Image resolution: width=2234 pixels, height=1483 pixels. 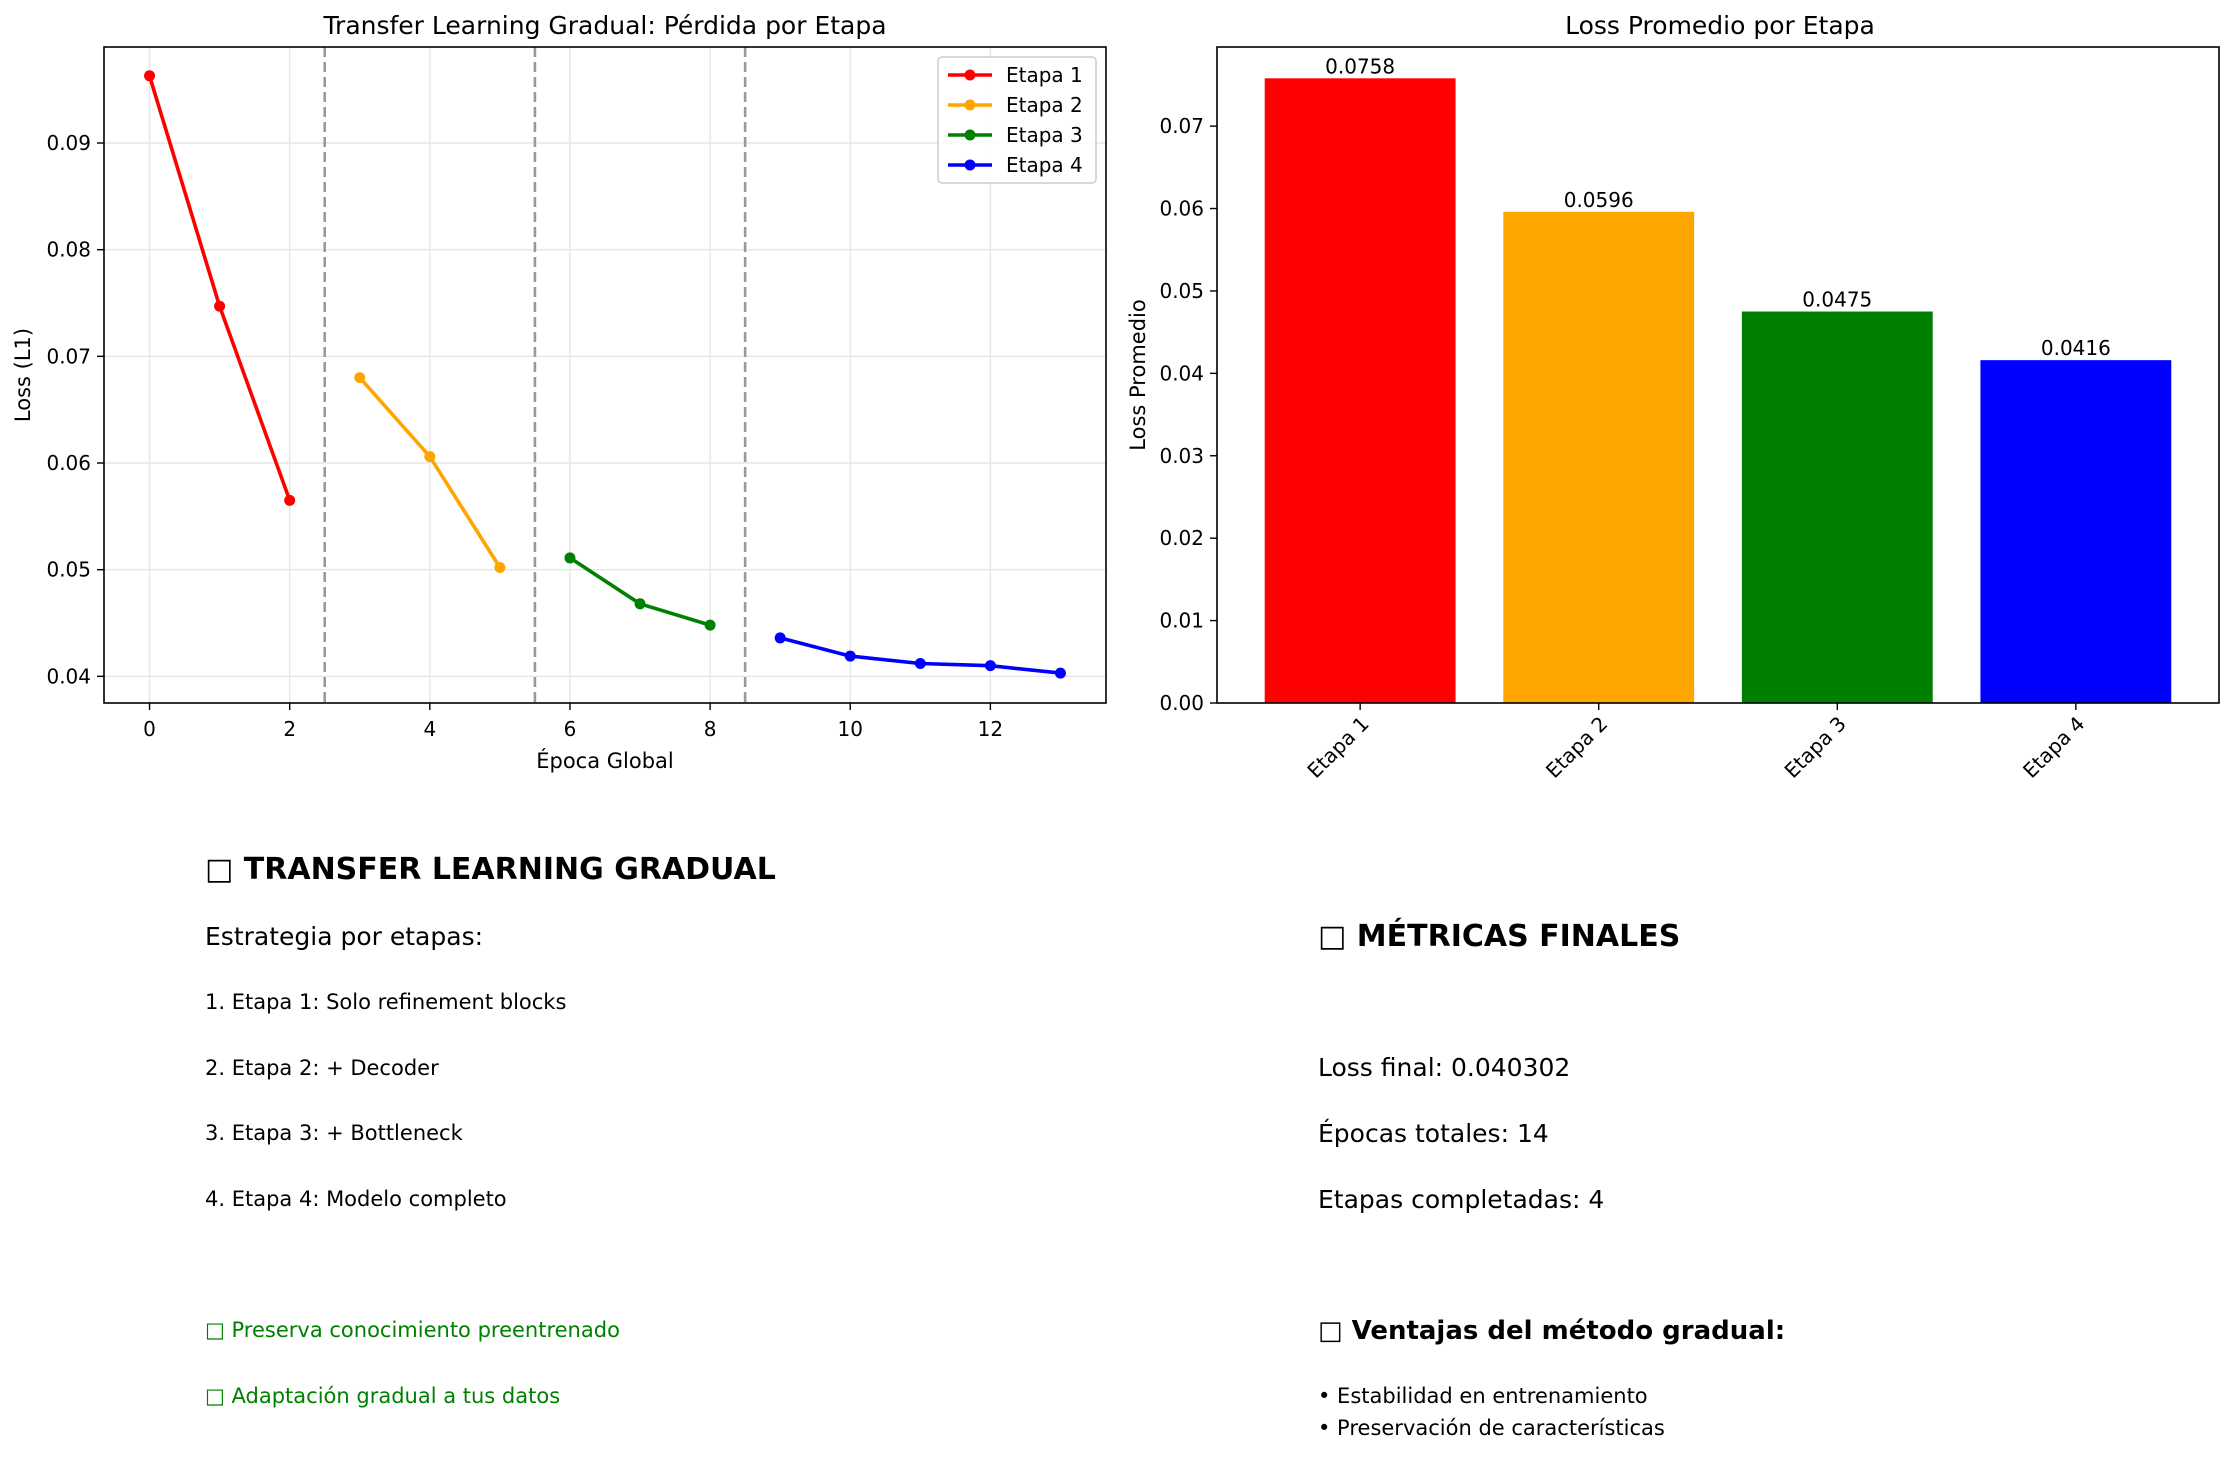 I want to click on line-chart-x-label: Época Global, so click(x=605, y=760).